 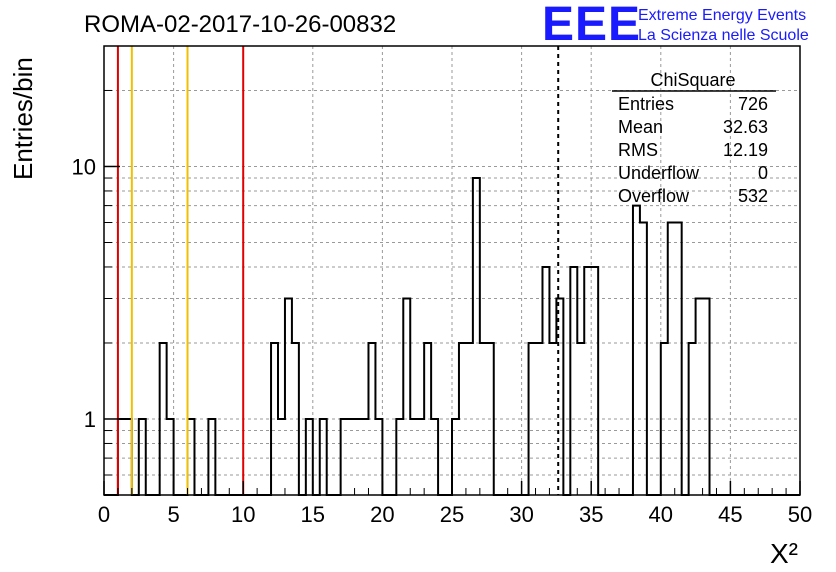 What do you see at coordinates (659, 173) in the screenshot?
I see `stats-row-label: Underflow` at bounding box center [659, 173].